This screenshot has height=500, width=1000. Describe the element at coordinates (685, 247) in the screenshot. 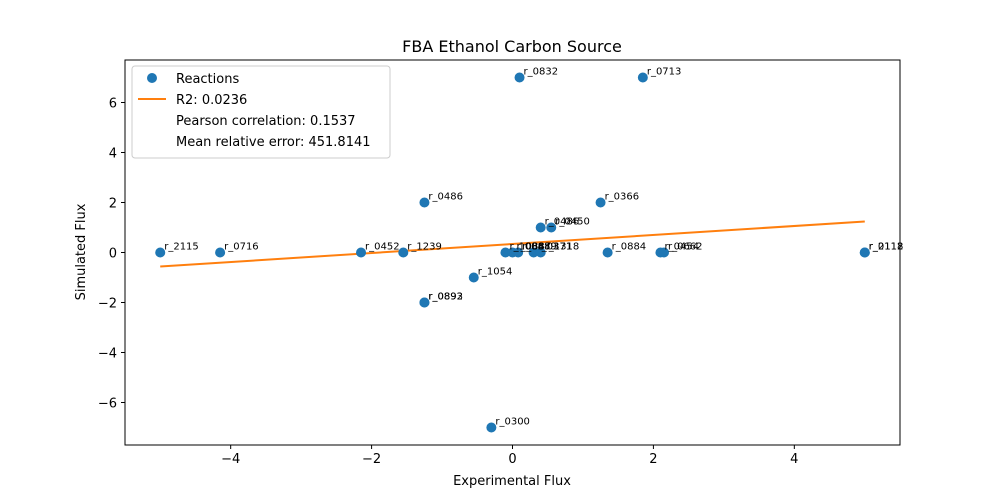

I see `point-label: r_0662` at that location.